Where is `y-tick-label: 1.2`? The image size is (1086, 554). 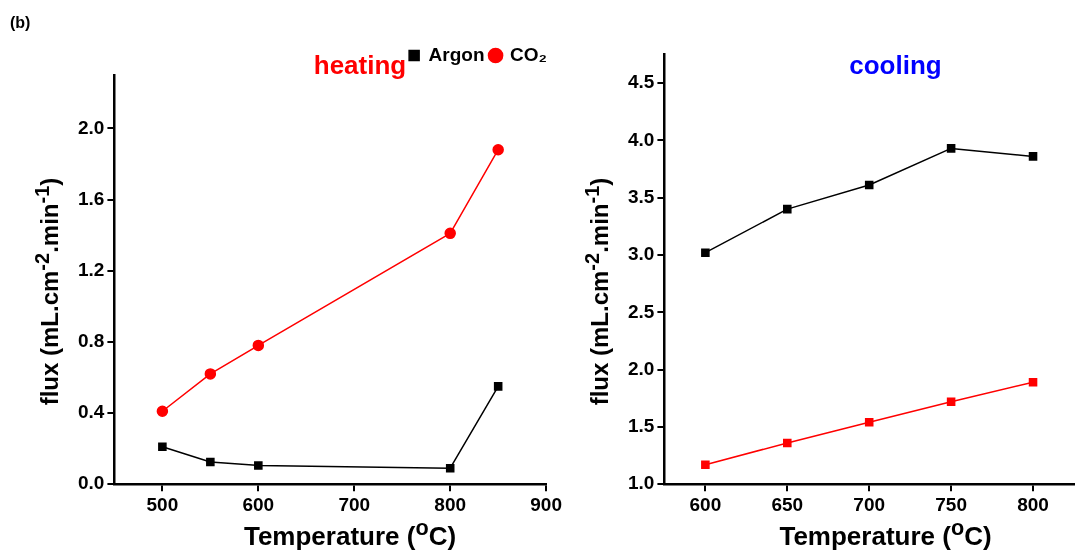
y-tick-label: 1.2 is located at coordinates (91, 269).